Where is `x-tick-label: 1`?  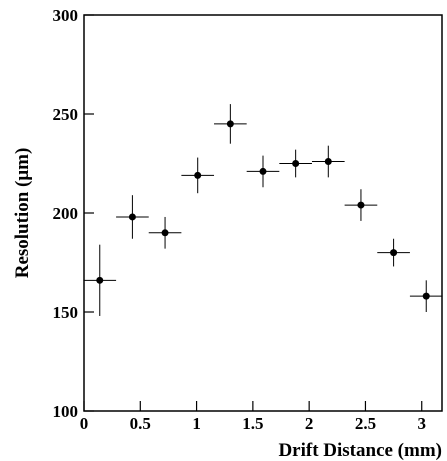
x-tick-label: 1 is located at coordinates (196, 423).